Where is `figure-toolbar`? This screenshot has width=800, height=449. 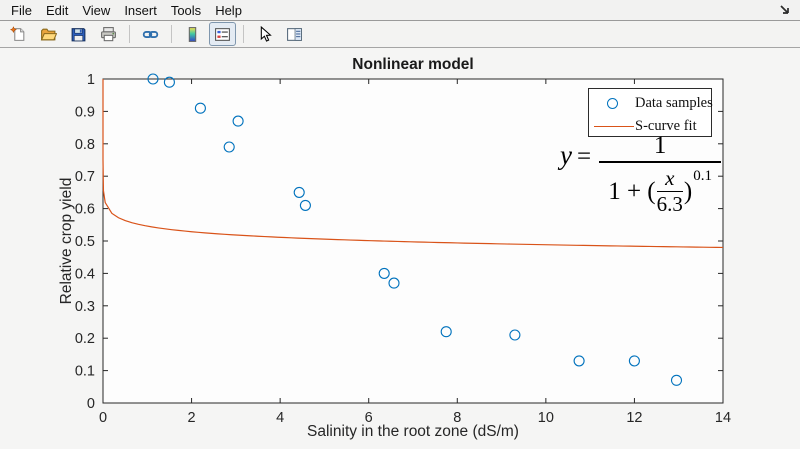
figure-toolbar is located at coordinates (400, 34).